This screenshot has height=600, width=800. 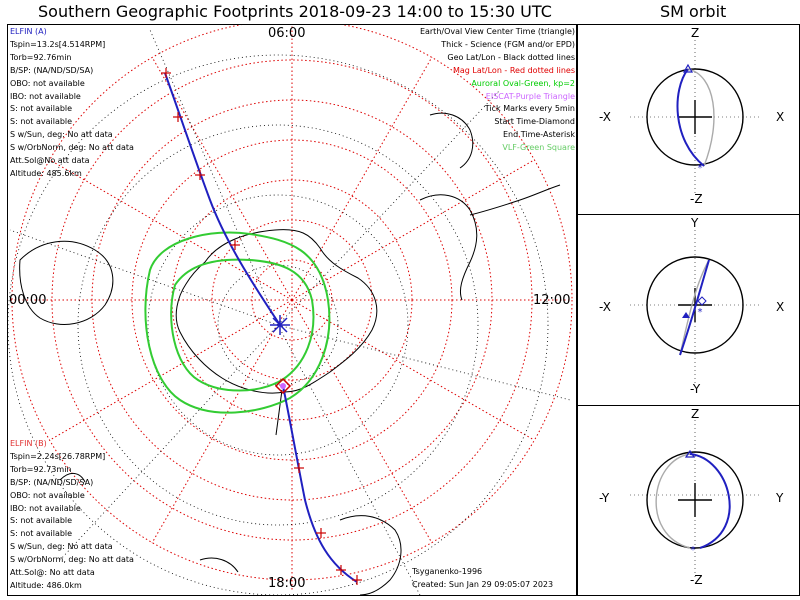 What do you see at coordinates (287, 583) in the screenshot?
I see `local-time-label-bottom: 18:00` at bounding box center [287, 583].